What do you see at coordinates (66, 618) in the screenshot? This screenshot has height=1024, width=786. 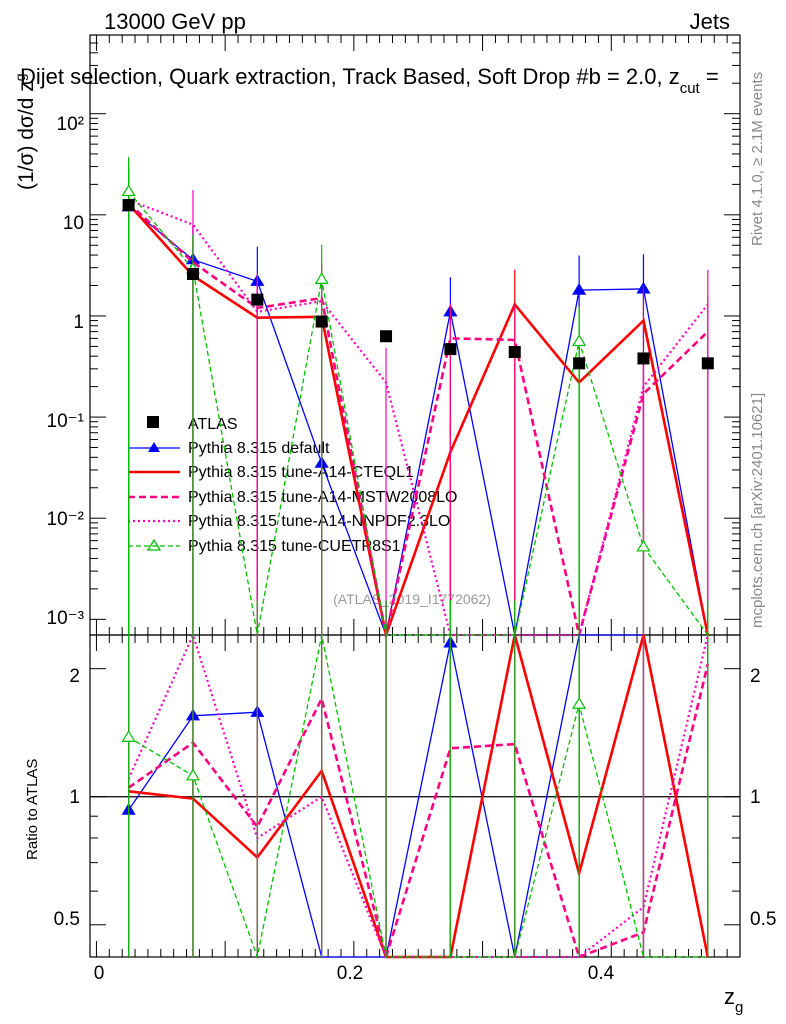 I see `y-tick-label-1e-3: 10⁻³` at bounding box center [66, 618].